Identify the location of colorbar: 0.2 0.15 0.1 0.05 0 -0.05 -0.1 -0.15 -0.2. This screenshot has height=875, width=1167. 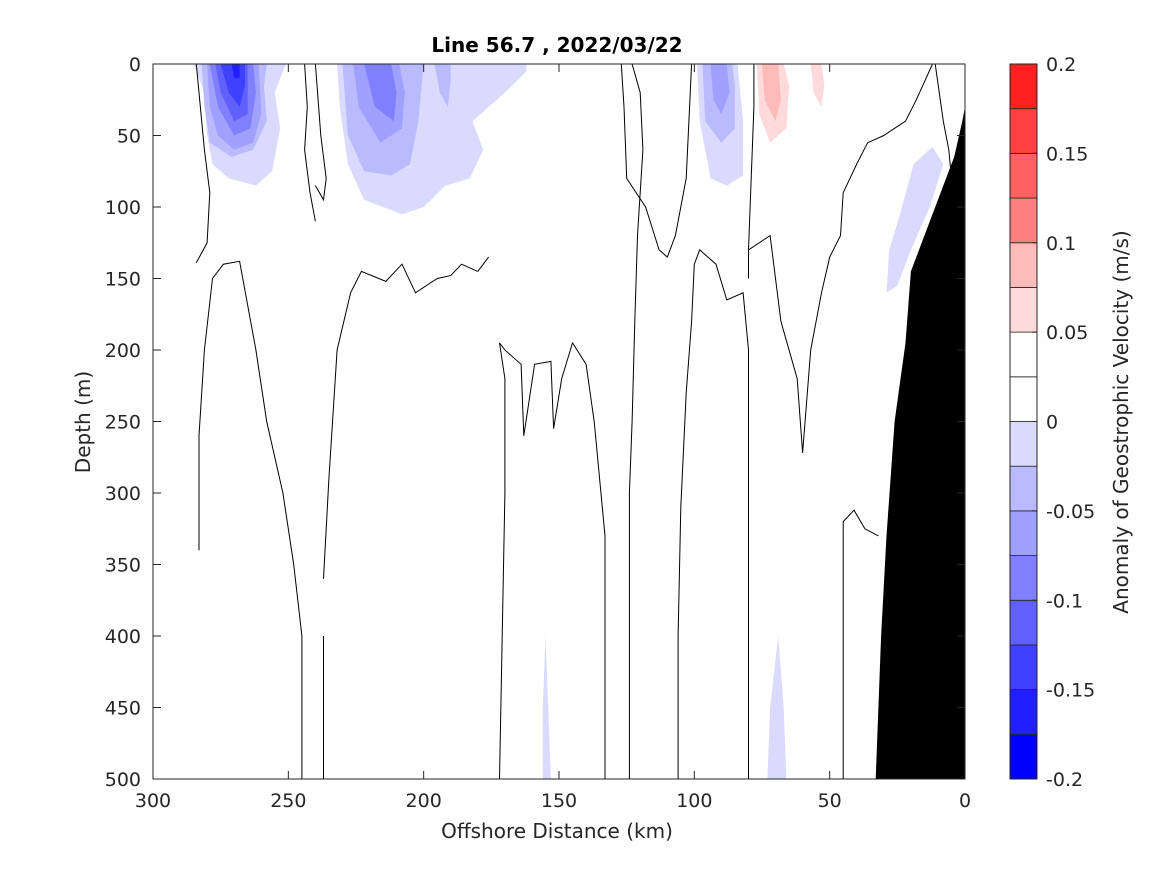
(1052, 422).